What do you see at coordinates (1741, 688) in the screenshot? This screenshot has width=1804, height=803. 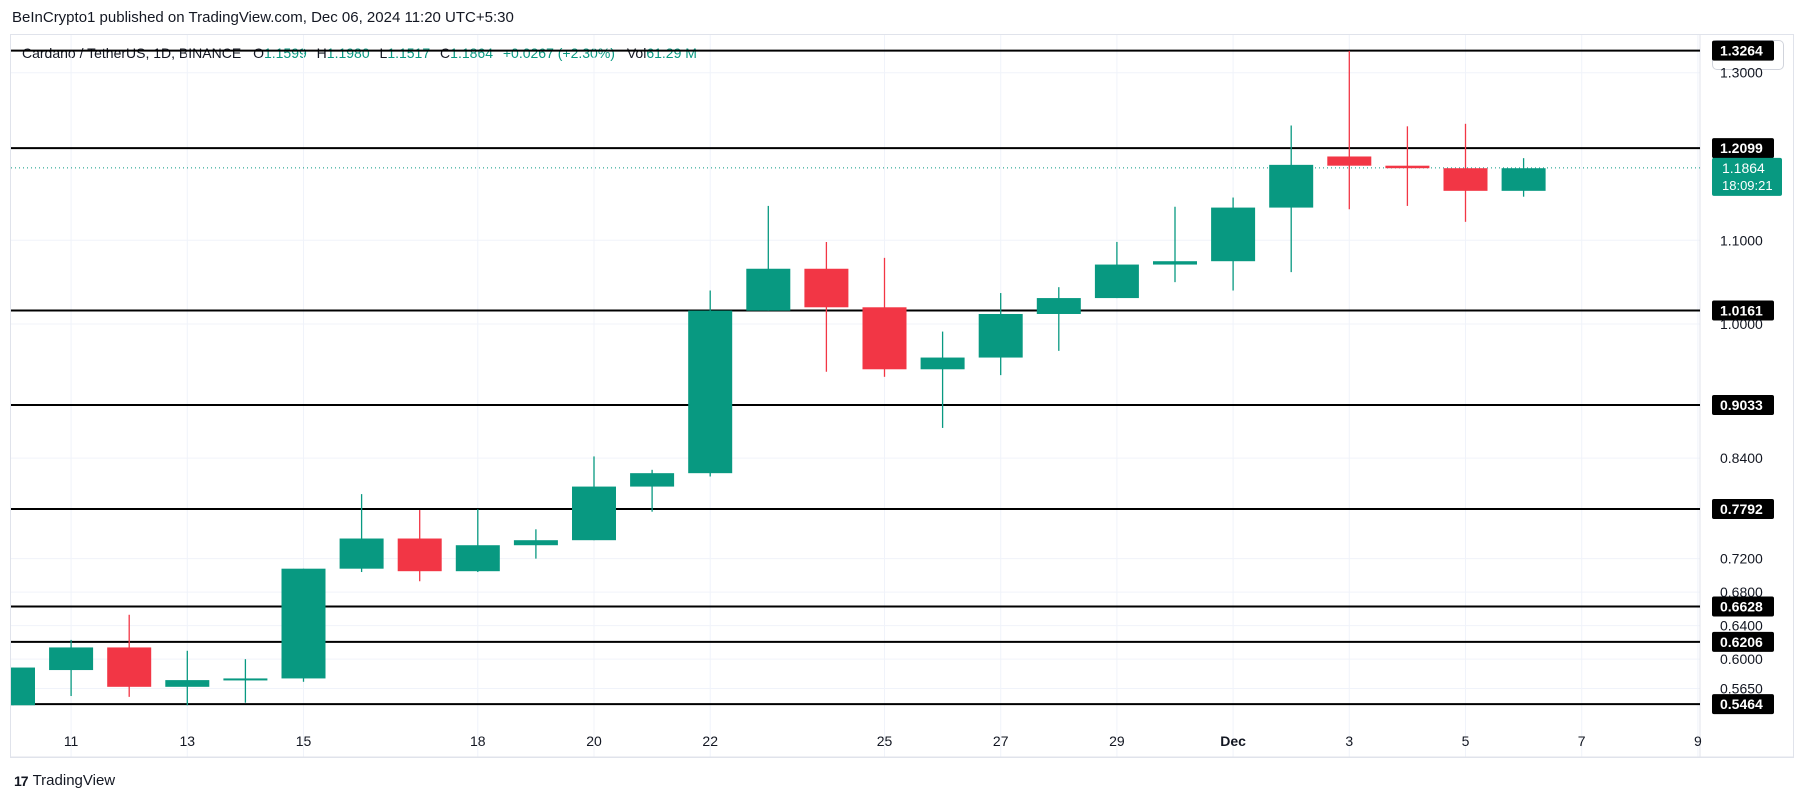 I see `y-tick-label: 0.5650` at bounding box center [1741, 688].